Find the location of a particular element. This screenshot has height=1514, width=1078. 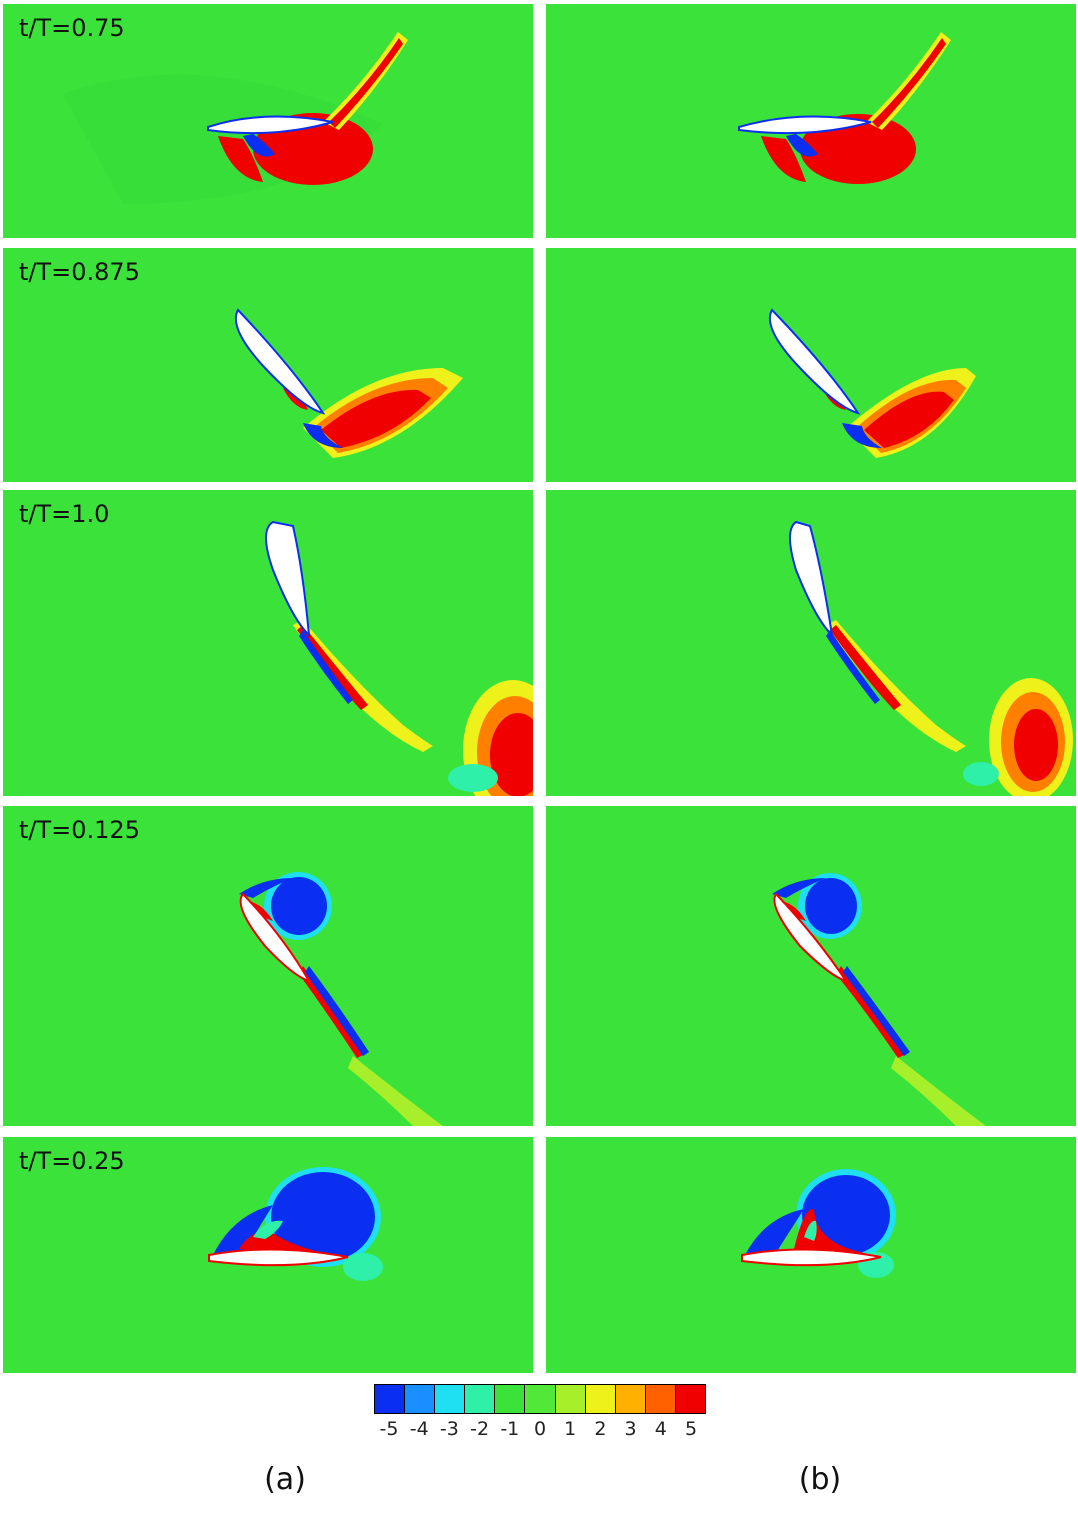

panel-row3-a: t/T=1.0 is located at coordinates (268, 643).